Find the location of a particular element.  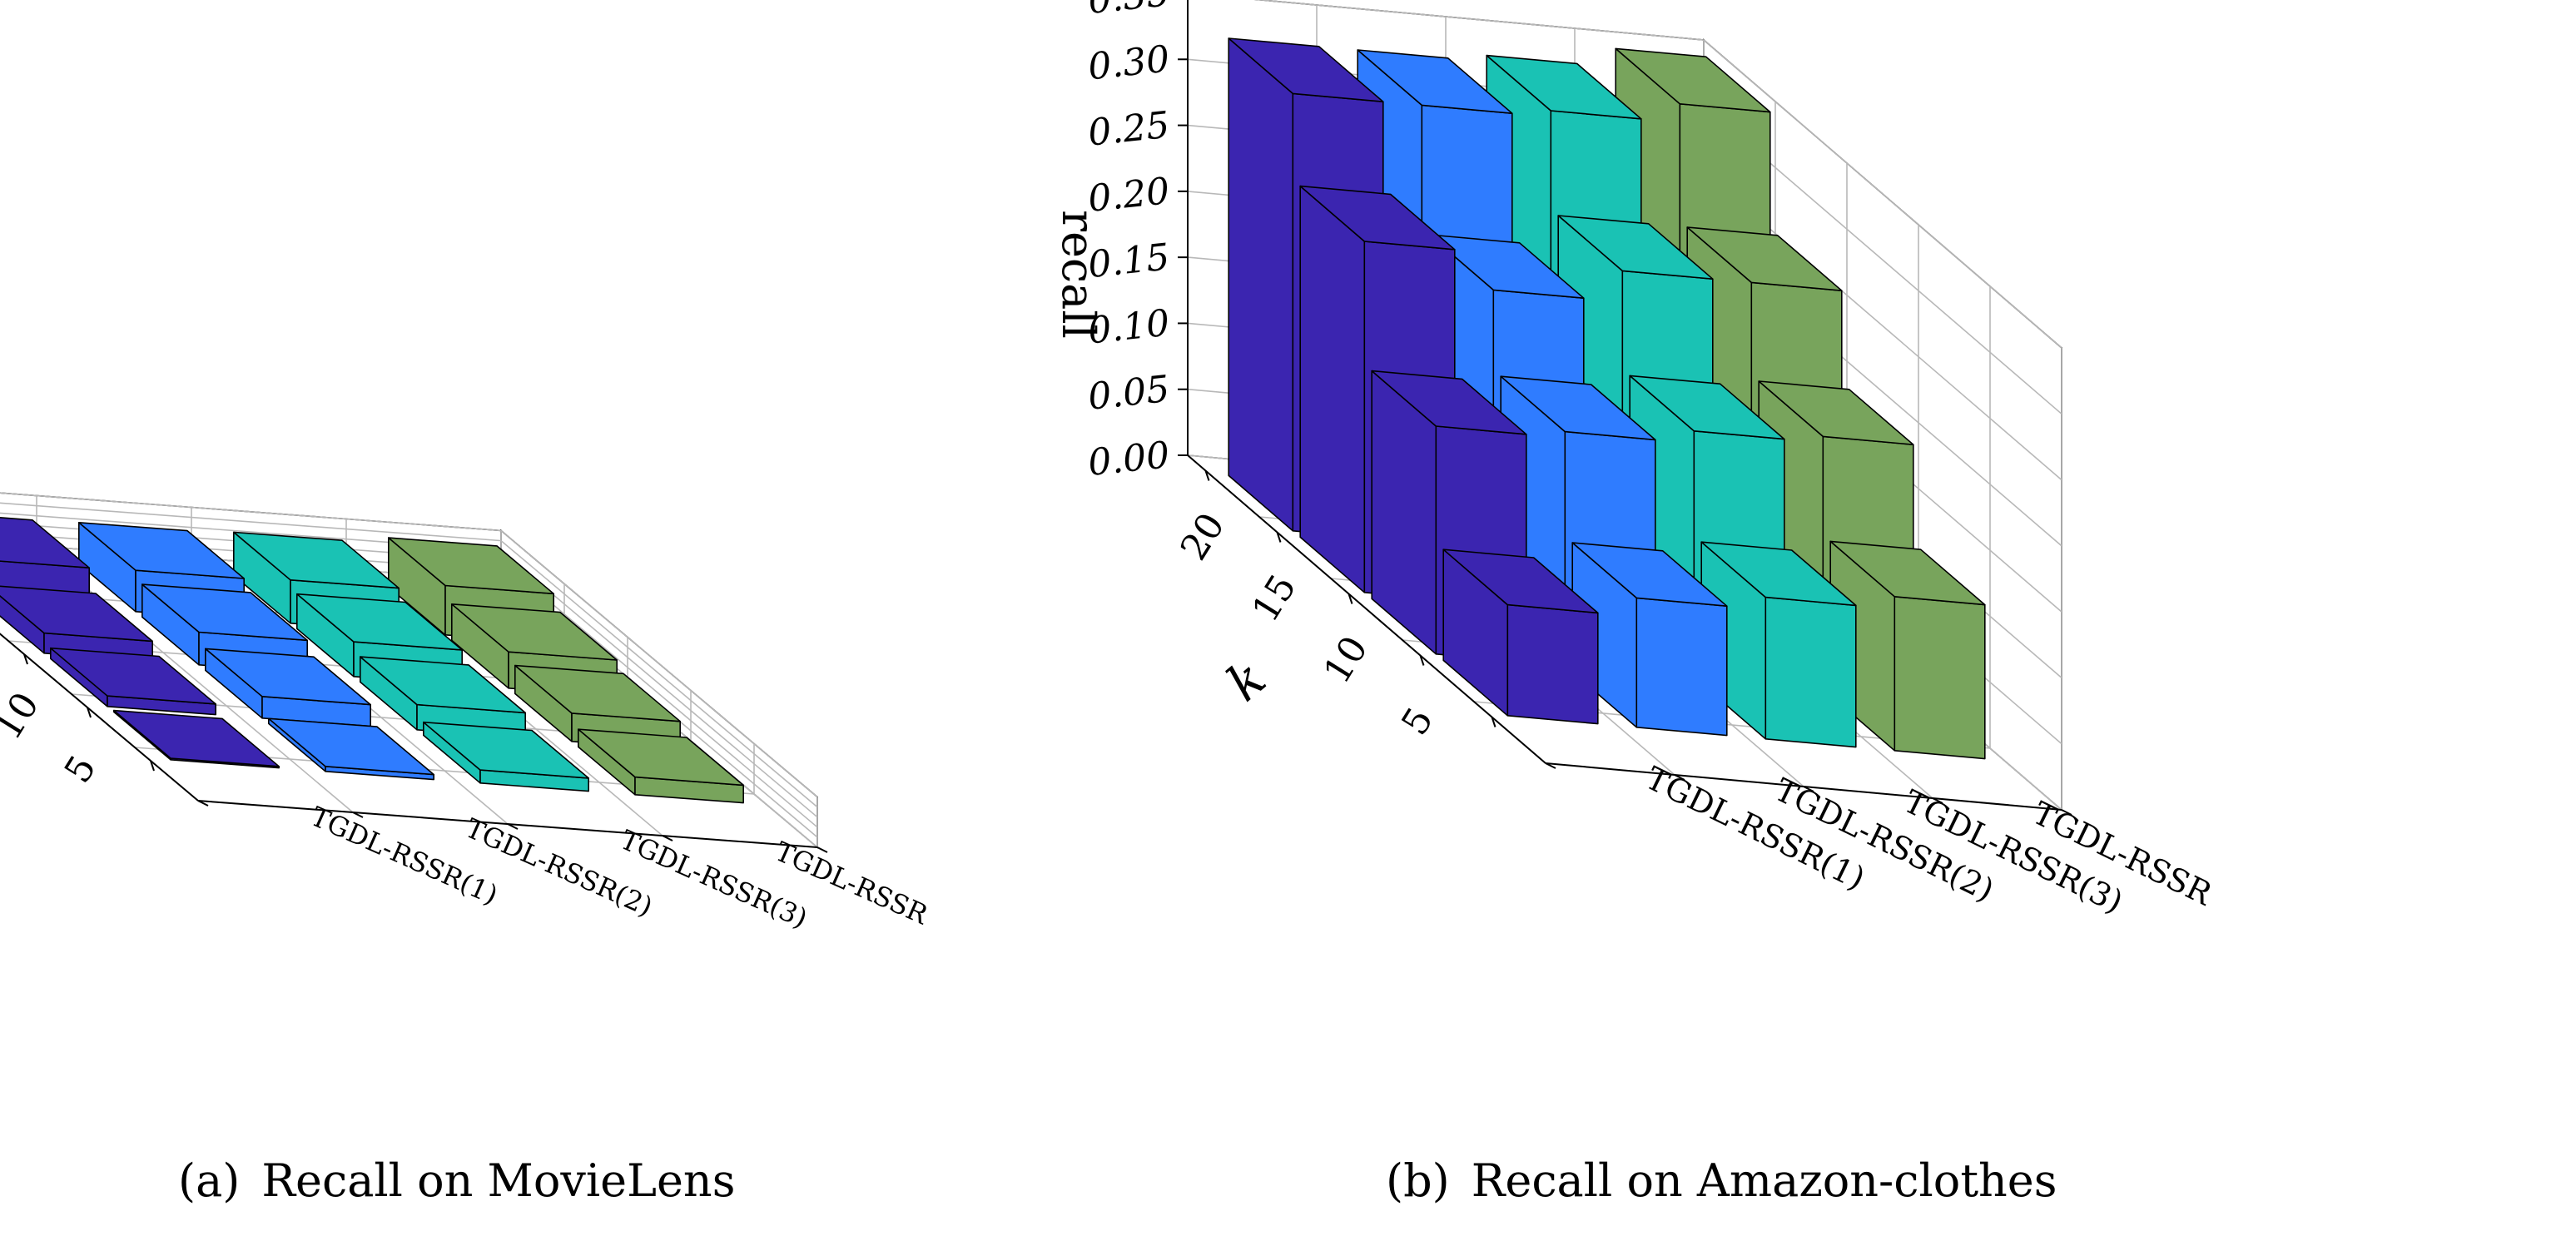

bars is located at coordinates (372, 660).